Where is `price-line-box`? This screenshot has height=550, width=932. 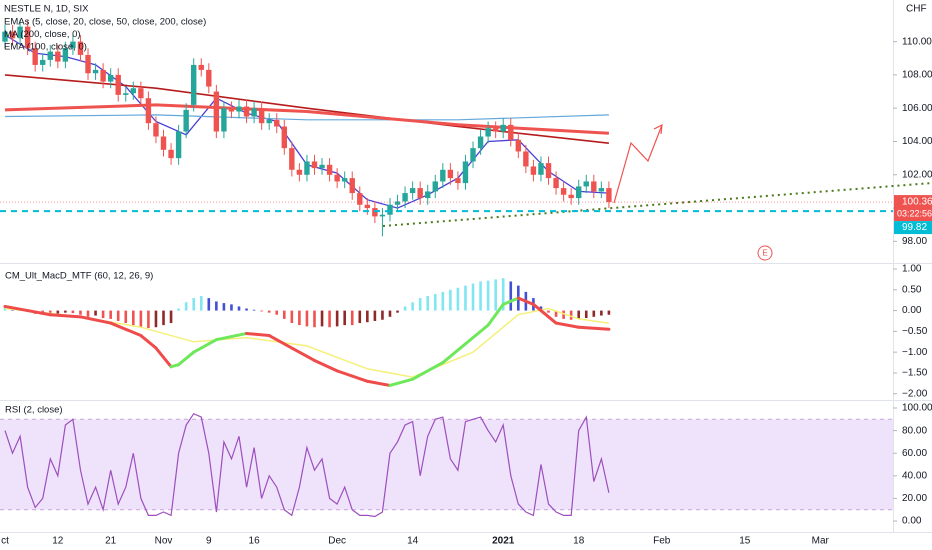 price-line-box is located at coordinates (913, 228).